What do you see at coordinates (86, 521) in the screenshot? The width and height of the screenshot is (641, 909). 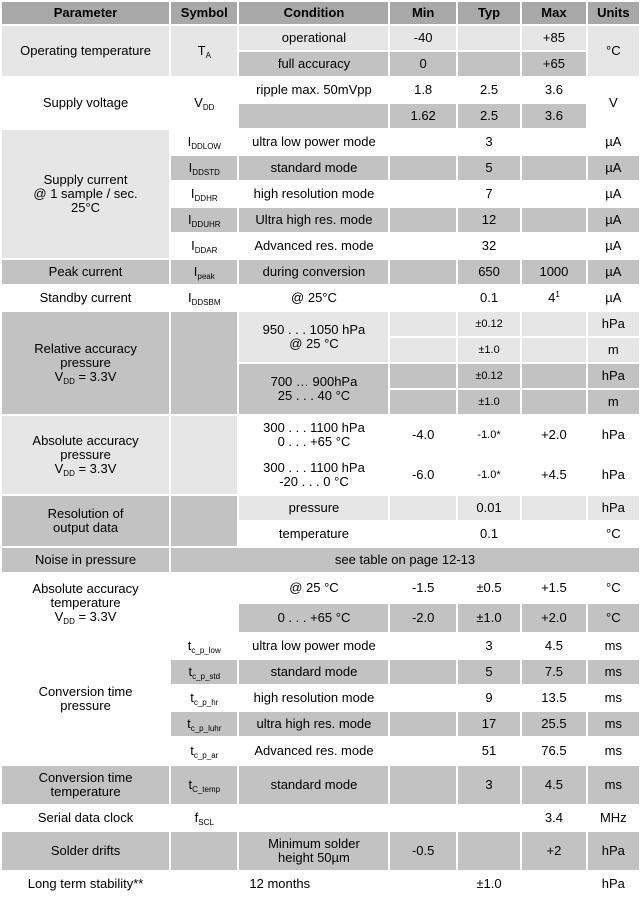 I see `param-resolution: Resolution of output data` at bounding box center [86, 521].